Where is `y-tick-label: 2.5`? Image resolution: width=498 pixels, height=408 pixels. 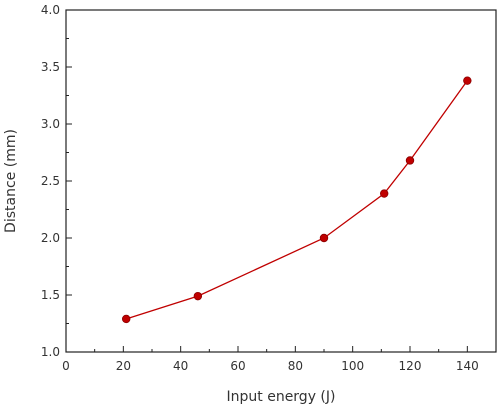 y-tick-label: 2.5 is located at coordinates (50, 181).